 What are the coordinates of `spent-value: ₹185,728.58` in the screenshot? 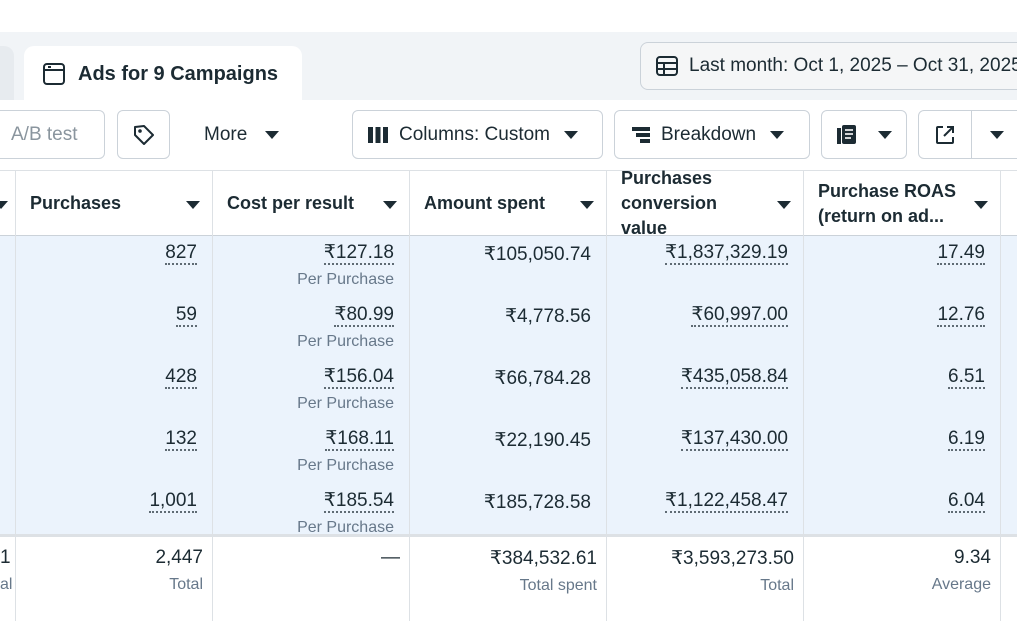 It's located at (537, 502).